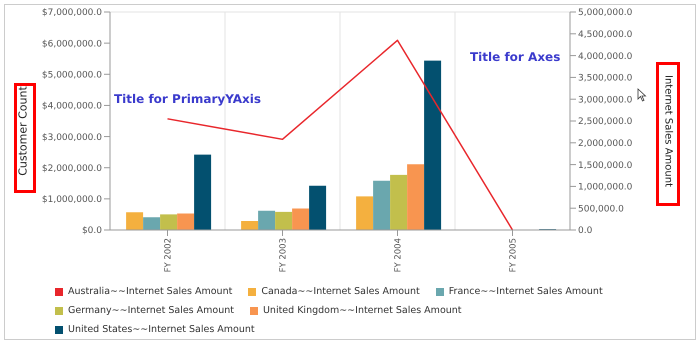 The width and height of the screenshot is (700, 343). Describe the element at coordinates (72, 107) in the screenshot. I see `y-tick-label: $4,000,000.0` at that location.